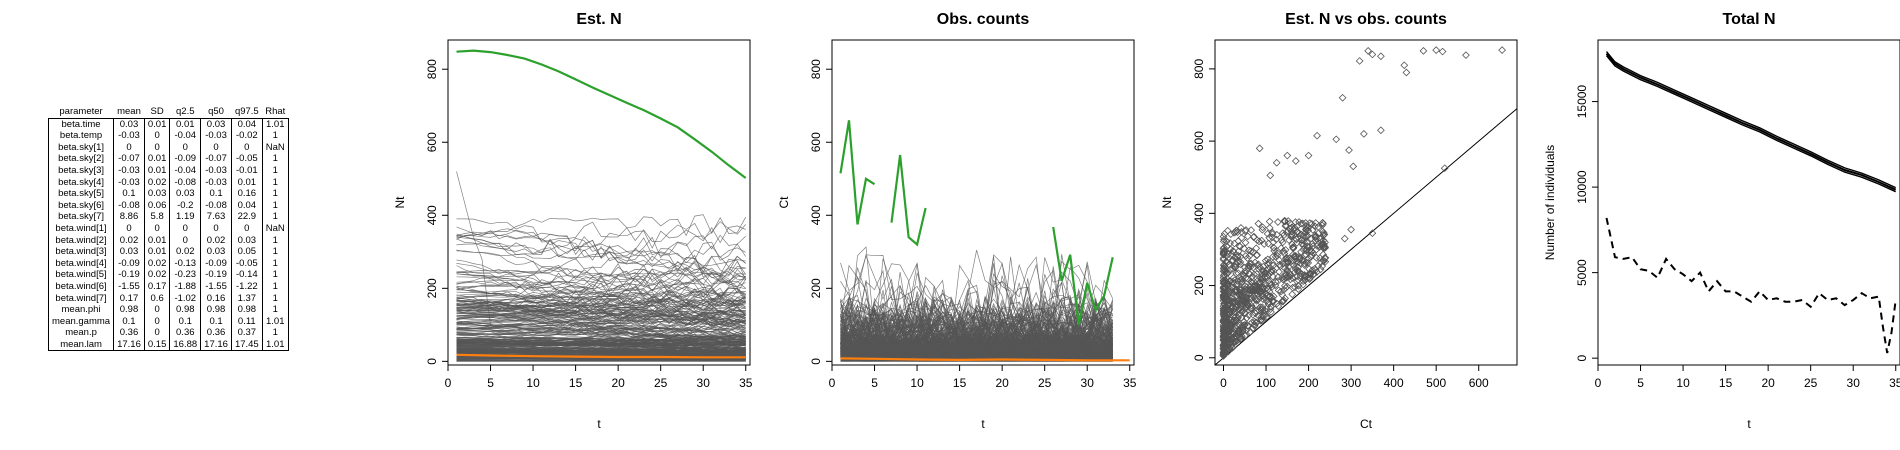 This screenshot has height=450, width=1900. I want to click on x-axis-label: t, so click(983, 424).